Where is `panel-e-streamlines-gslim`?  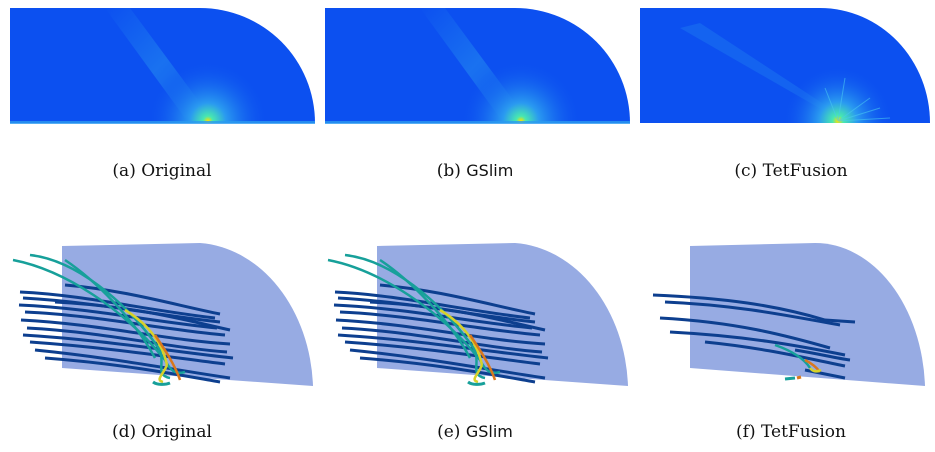
panel-e-streamlines-gslim is located at coordinates (477, 315).